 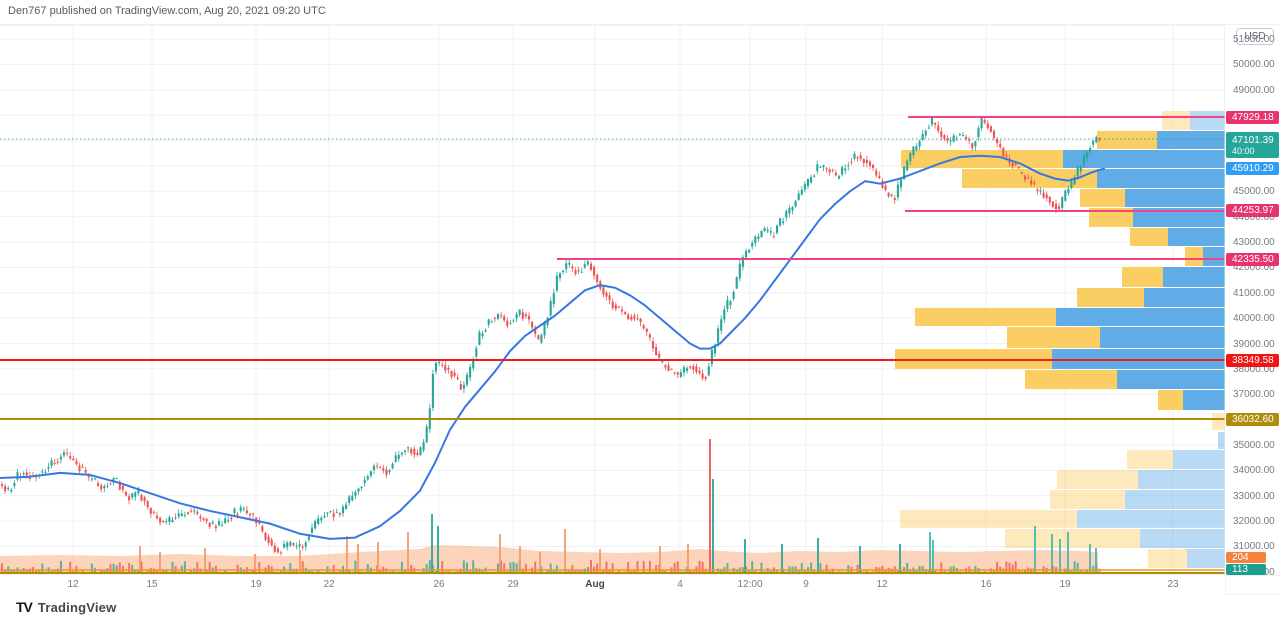 What do you see at coordinates (680, 584) in the screenshot?
I see `x-axis-tick-label: 4` at bounding box center [680, 584].